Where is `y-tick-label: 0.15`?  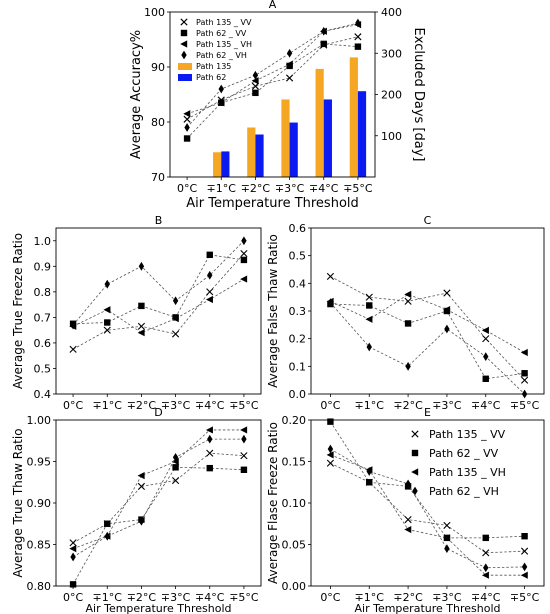
y-tick-label: 0.15 is located at coordinates (294, 462).